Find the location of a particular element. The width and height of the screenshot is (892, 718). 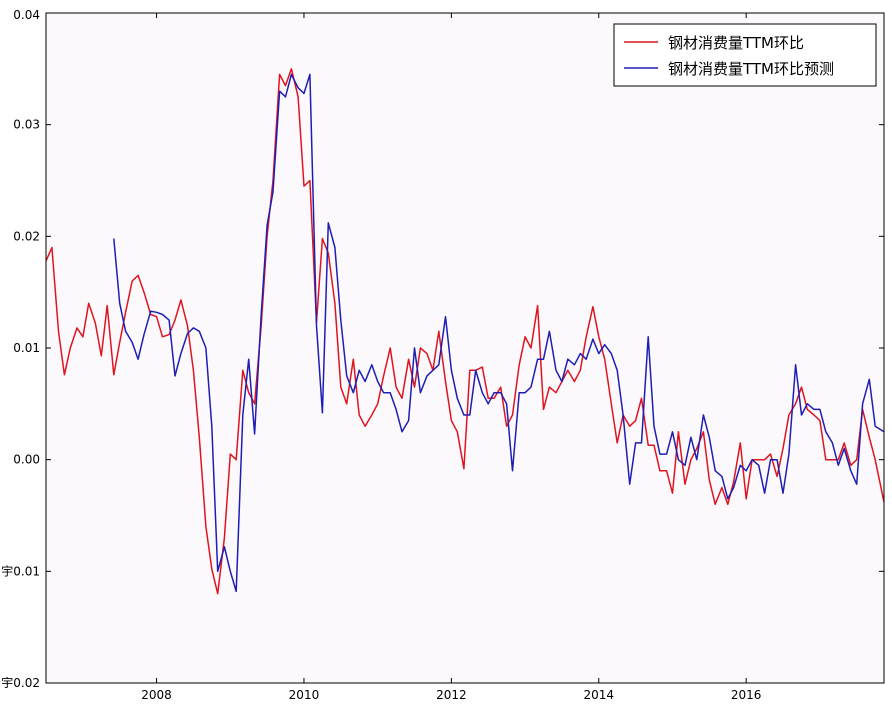

x-tick-label: 2010 is located at coordinates (304, 695).